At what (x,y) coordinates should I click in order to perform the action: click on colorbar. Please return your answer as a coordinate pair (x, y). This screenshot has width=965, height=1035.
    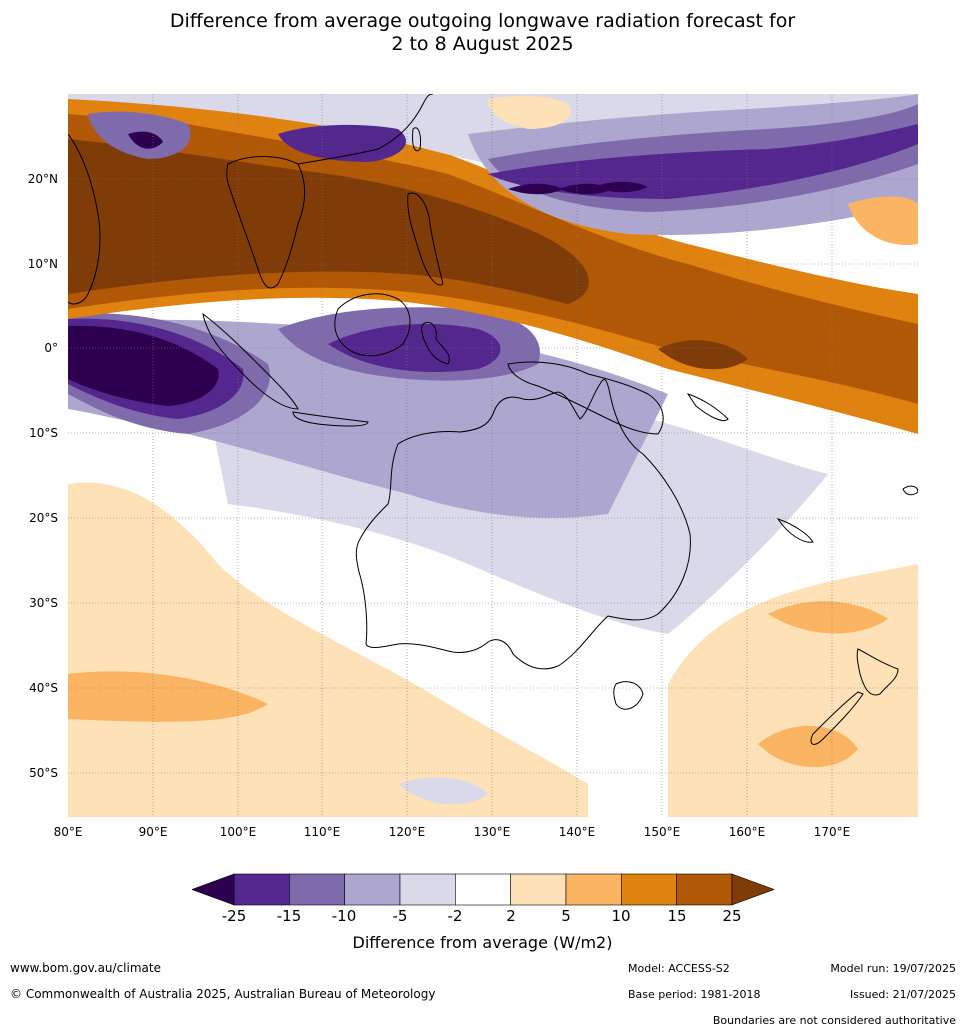
    Looking at the image, I should click on (483, 889).